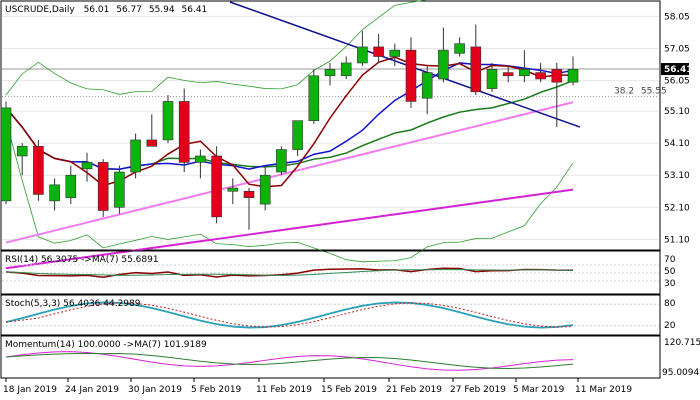  I want to click on rsi-axis: 70 50 30, so click(670, 272).